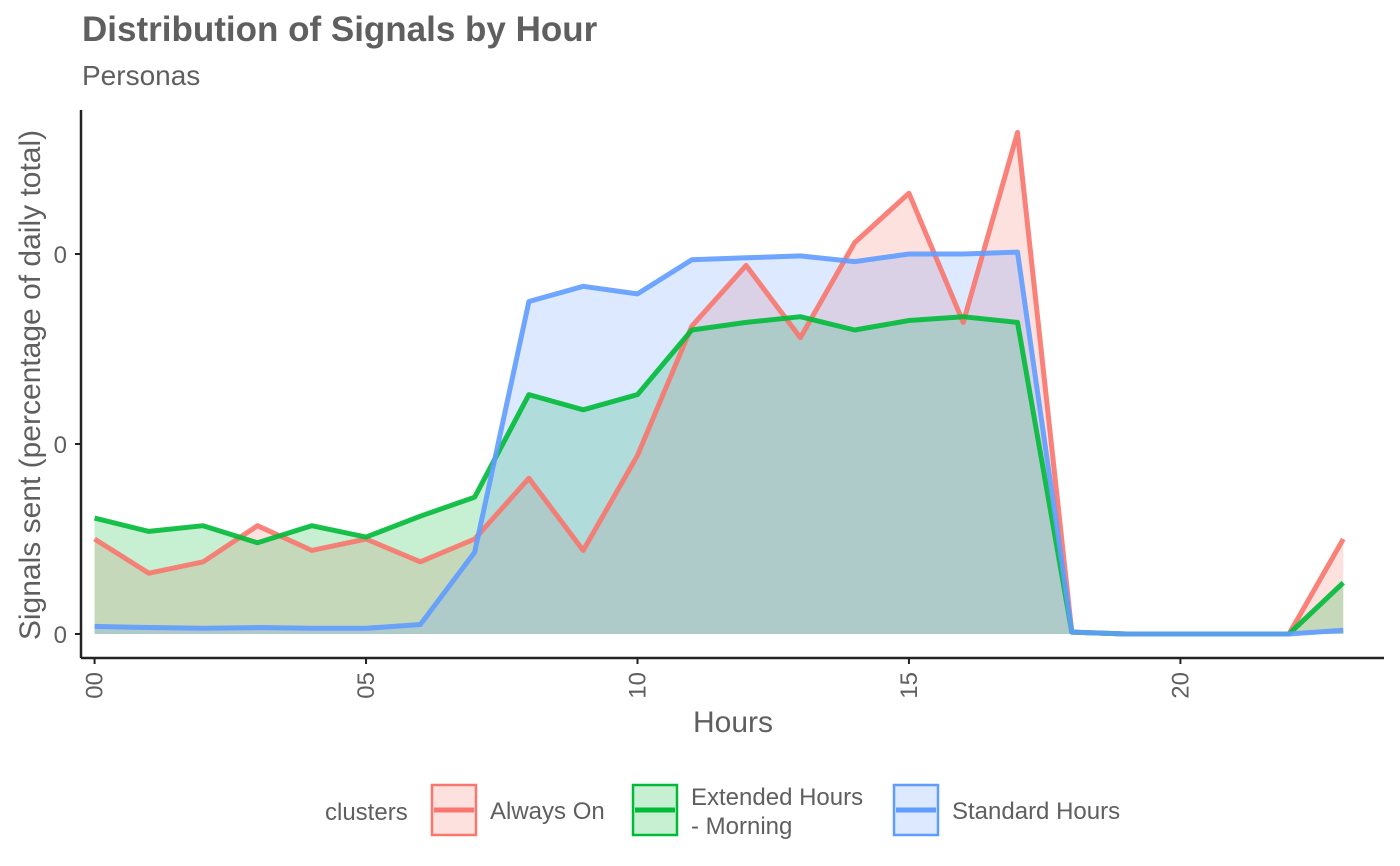 The image size is (1400, 866). I want to click on y-axis-title: Signals sent (percentage of daily total), so click(30, 385).